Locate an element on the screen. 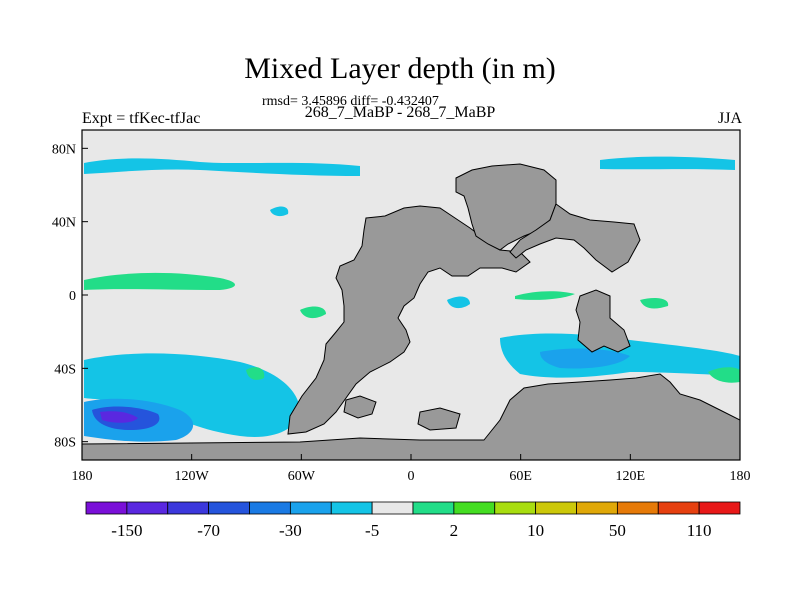  x-tick-label: 60E is located at coordinates (520, 476).